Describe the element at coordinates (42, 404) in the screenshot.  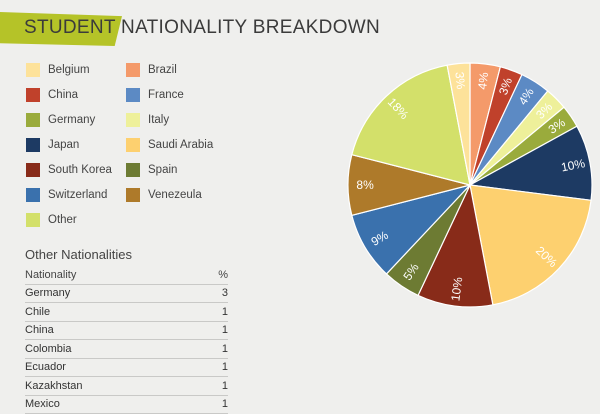
I see `table-cell-nationality: Mexico` at that location.